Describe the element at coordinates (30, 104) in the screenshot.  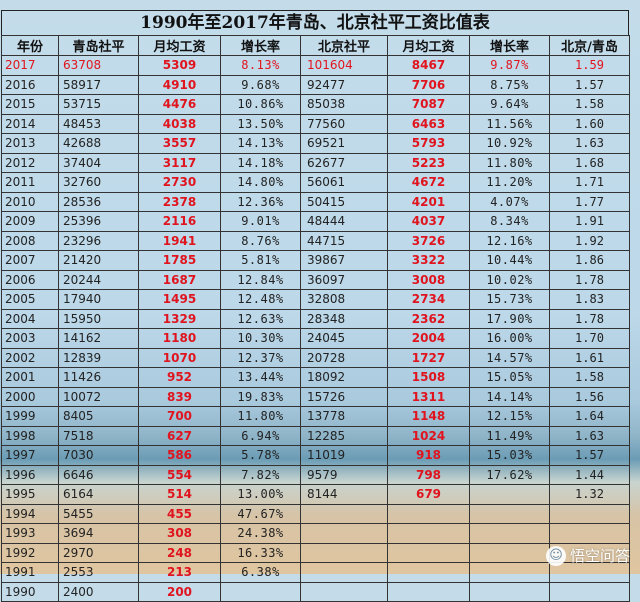
I see `cell-year: 2015` at that location.